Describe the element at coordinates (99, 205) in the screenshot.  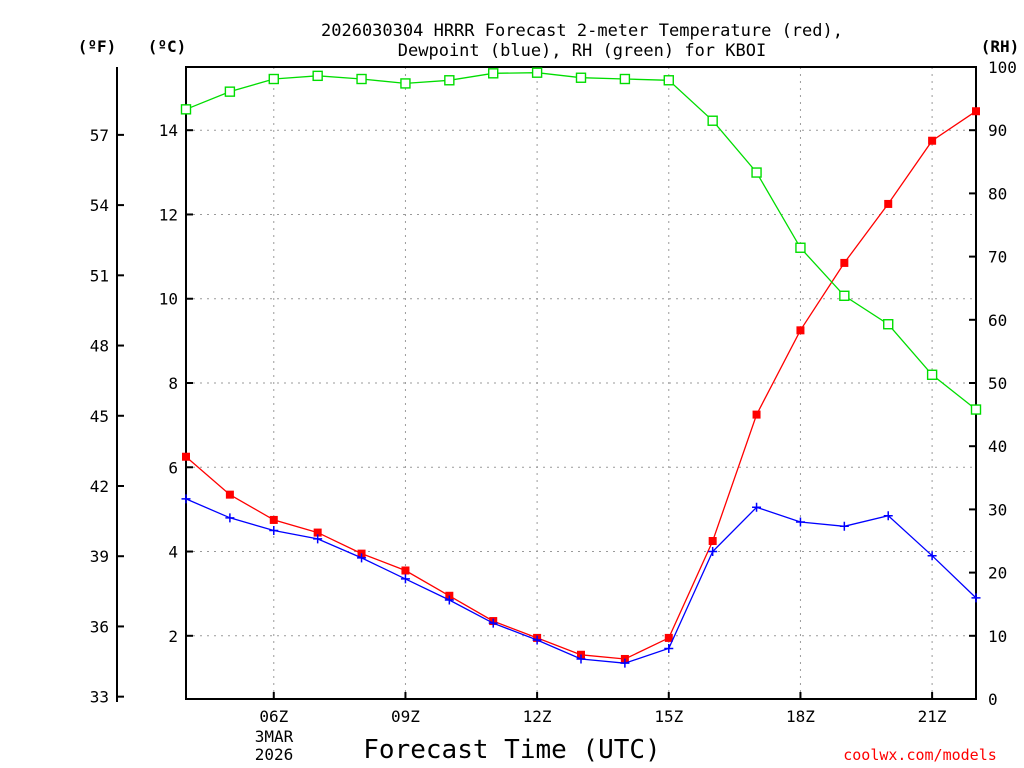
I see `fahrenheit-tick-label: 54` at that location.